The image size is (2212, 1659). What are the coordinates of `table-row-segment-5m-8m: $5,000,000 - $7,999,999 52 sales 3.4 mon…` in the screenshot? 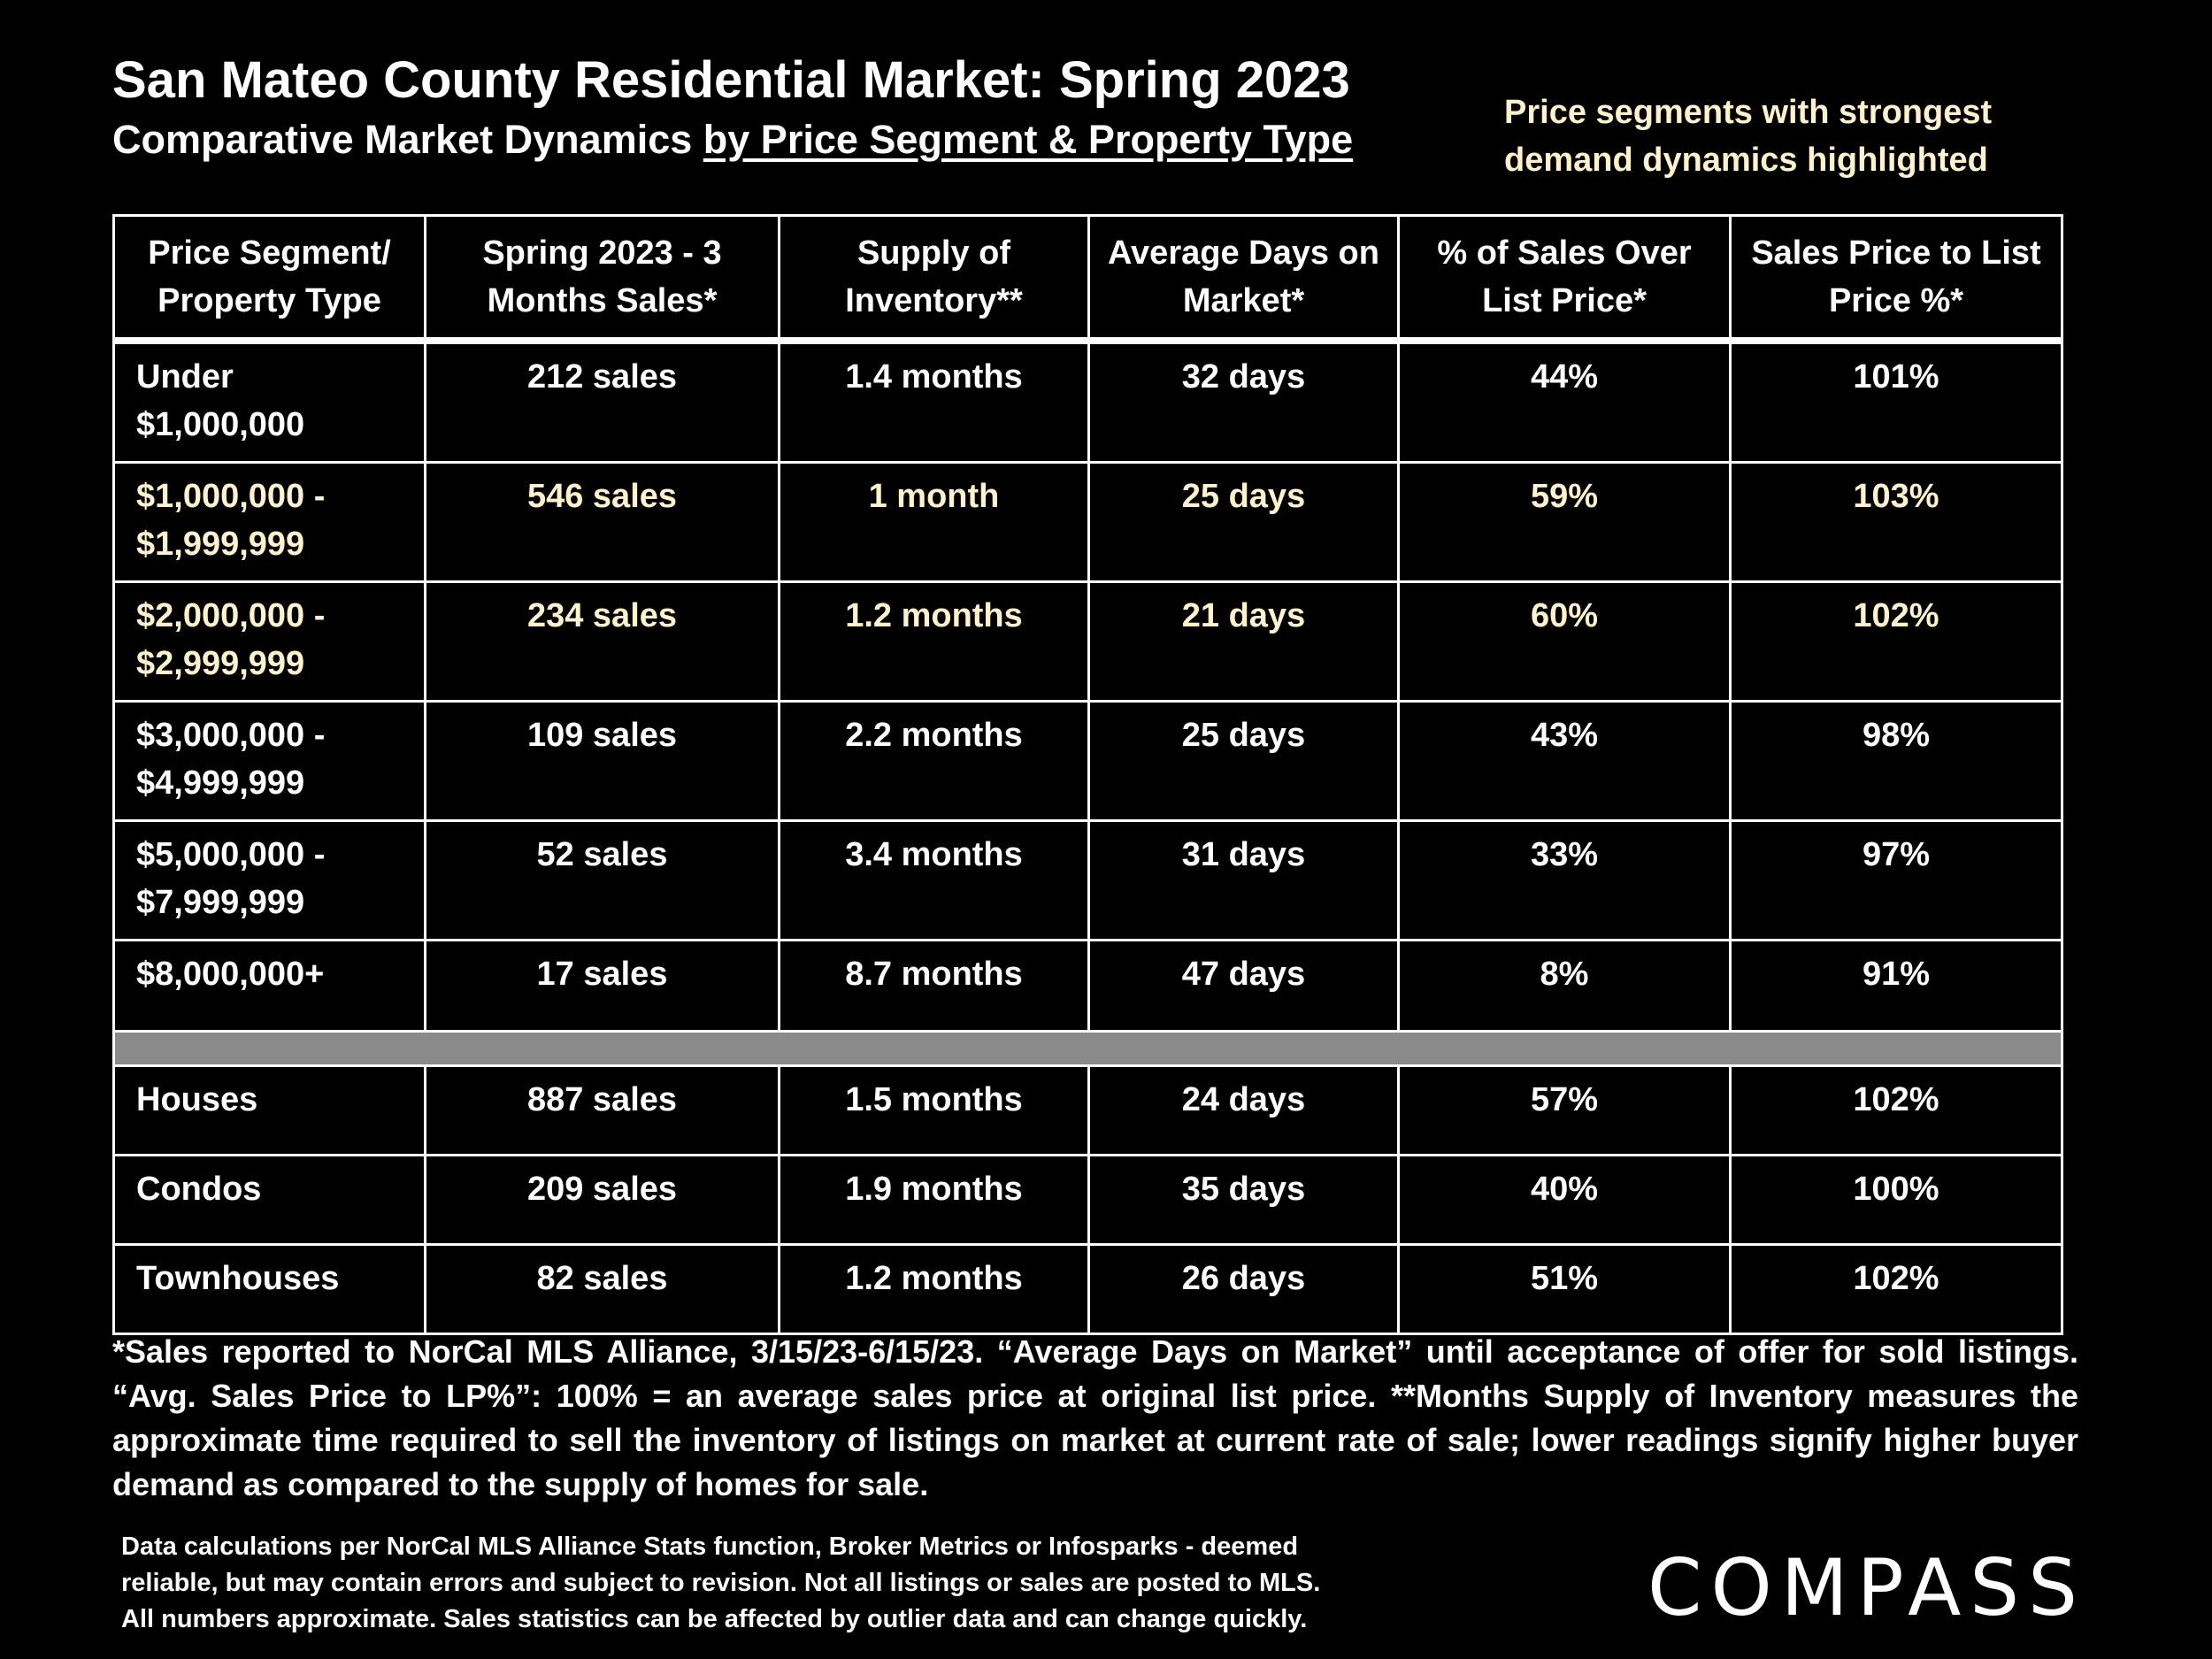 It's located at (1087, 880).